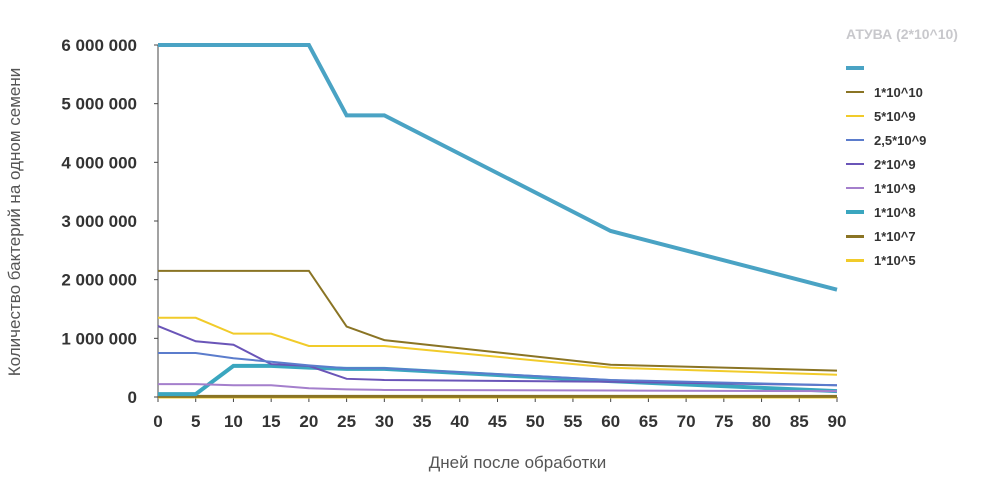  What do you see at coordinates (902, 68) in the screenshot?
I see `legend-item` at bounding box center [902, 68].